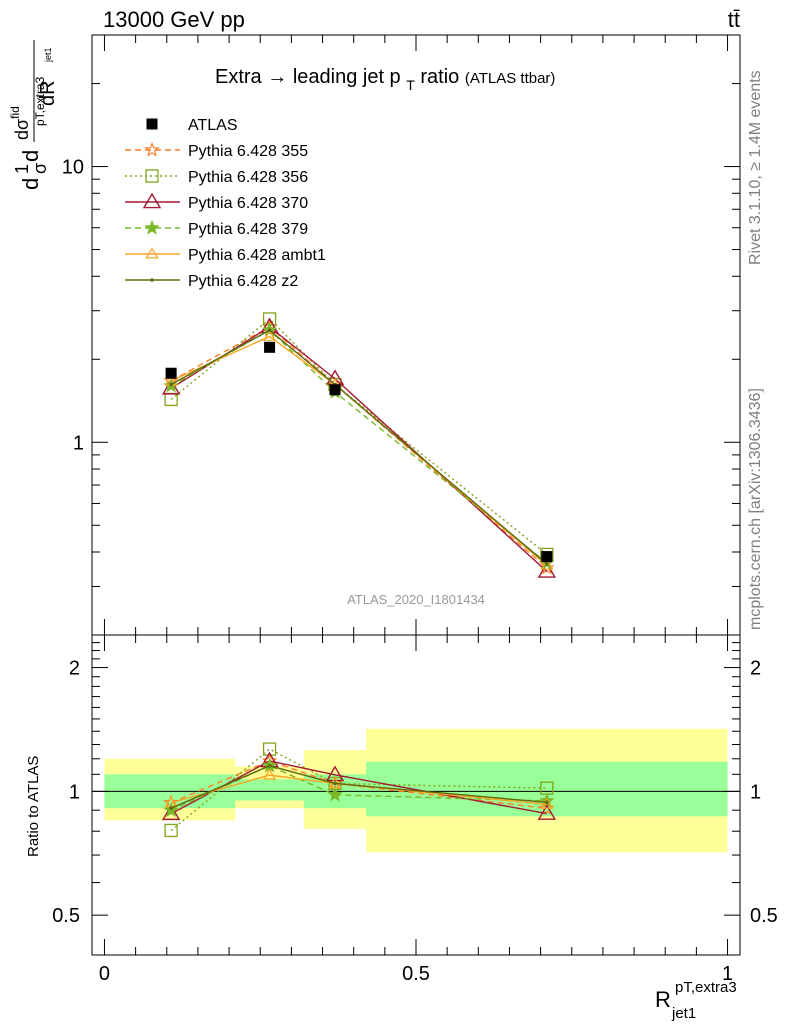 Image resolution: width=786 pixels, height=1024 pixels. I want to click on x-tick-label: 0.5, so click(416, 974).